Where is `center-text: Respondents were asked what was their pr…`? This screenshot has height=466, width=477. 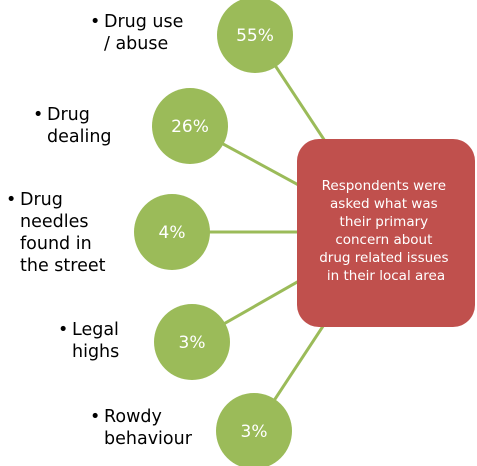
center-text: Respondents were asked what was their pr… is located at coordinates (386, 231).